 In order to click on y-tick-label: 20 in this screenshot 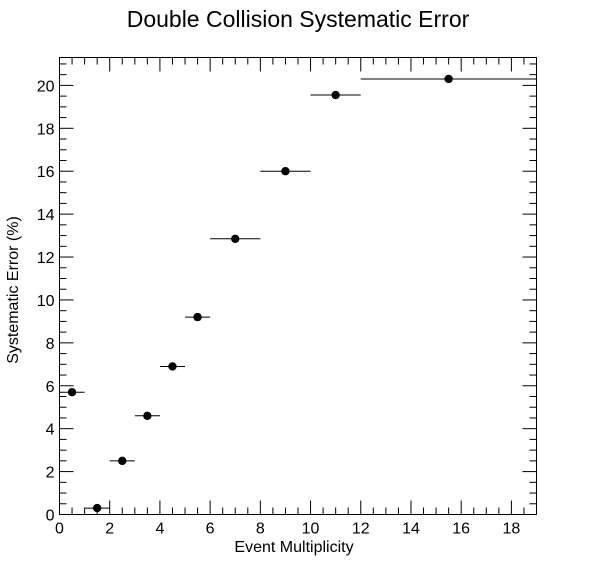, I will do `click(46, 86)`.